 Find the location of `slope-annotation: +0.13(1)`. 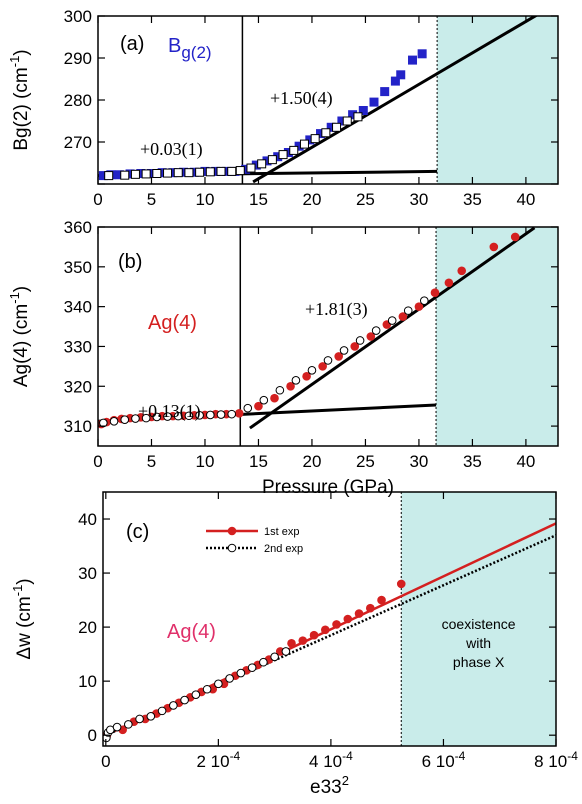

slope-annotation: +0.13(1) is located at coordinates (169, 411).